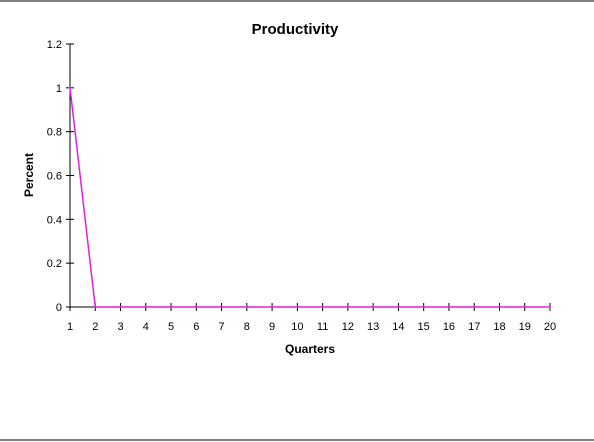 Image resolution: width=594 pixels, height=442 pixels. What do you see at coordinates (247, 327) in the screenshot?
I see `x-tick-label: 8` at bounding box center [247, 327].